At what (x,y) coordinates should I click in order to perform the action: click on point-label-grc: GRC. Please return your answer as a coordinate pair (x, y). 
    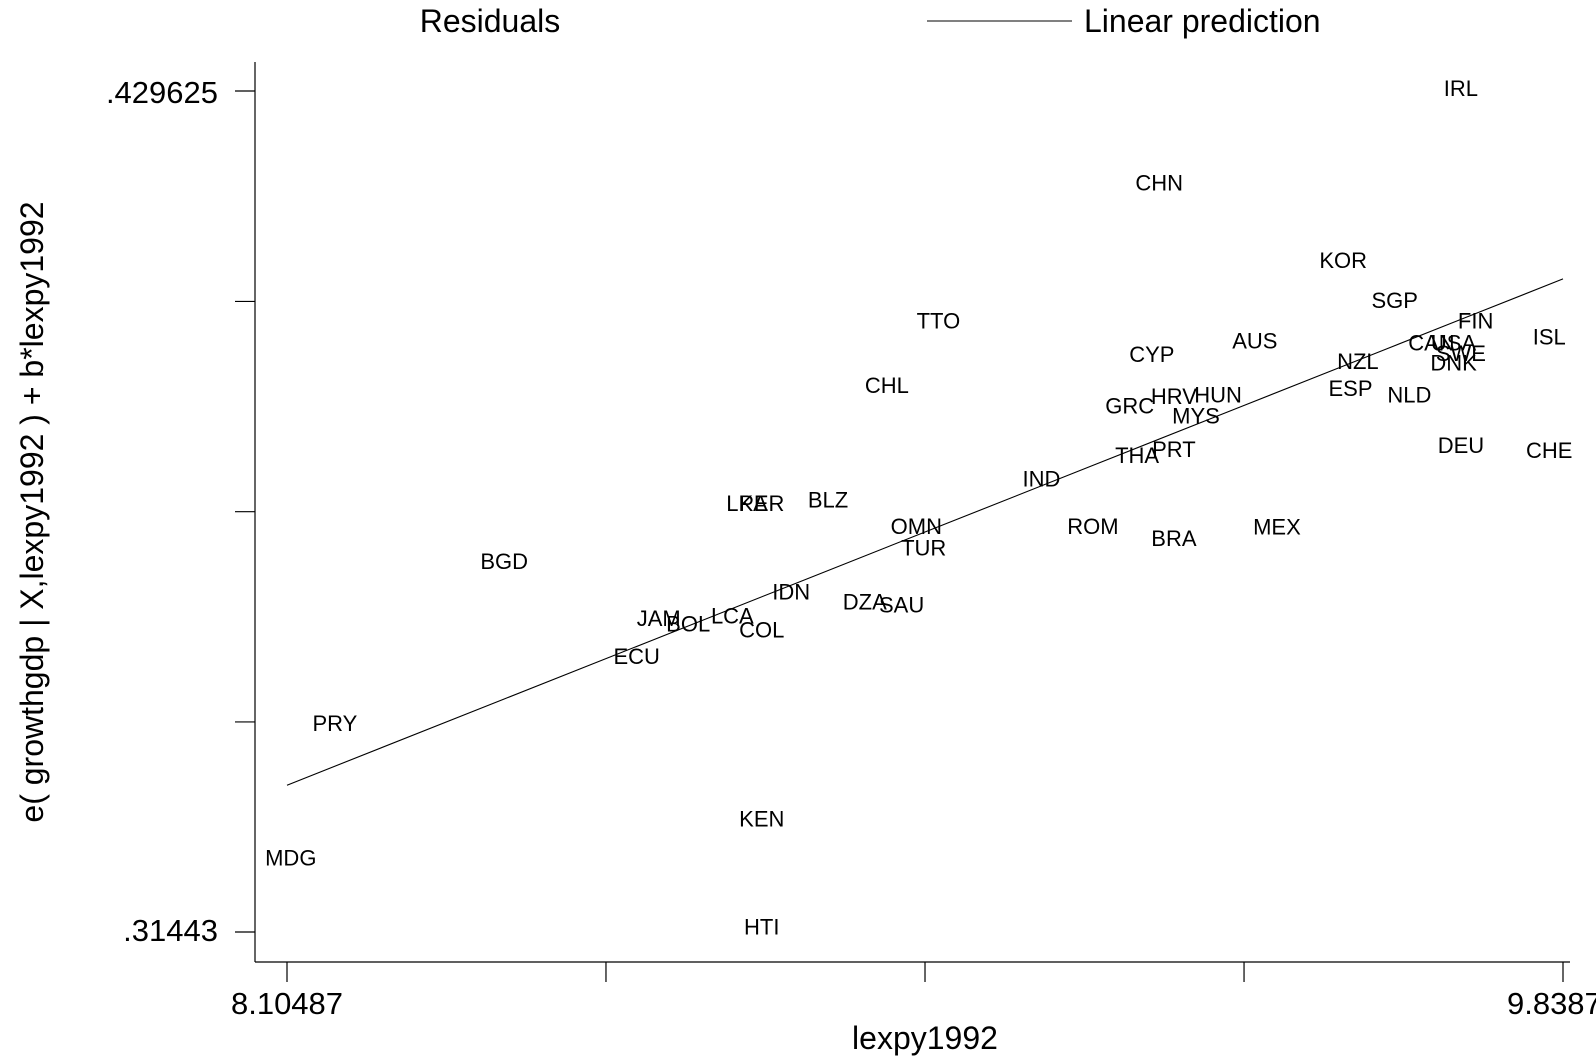
    Looking at the image, I should click on (1129, 405).